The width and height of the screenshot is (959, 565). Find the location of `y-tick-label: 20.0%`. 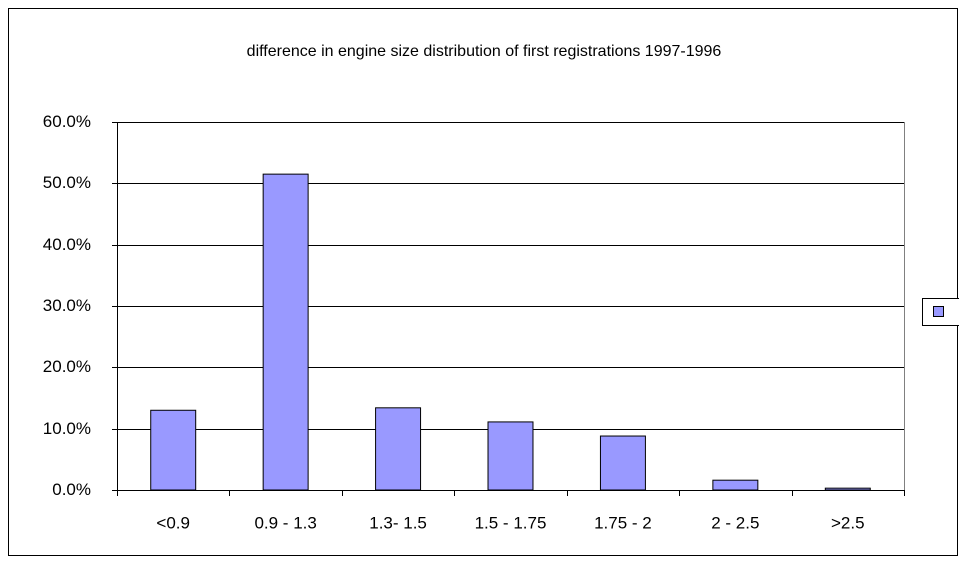

y-tick-label: 20.0% is located at coordinates (67, 366).